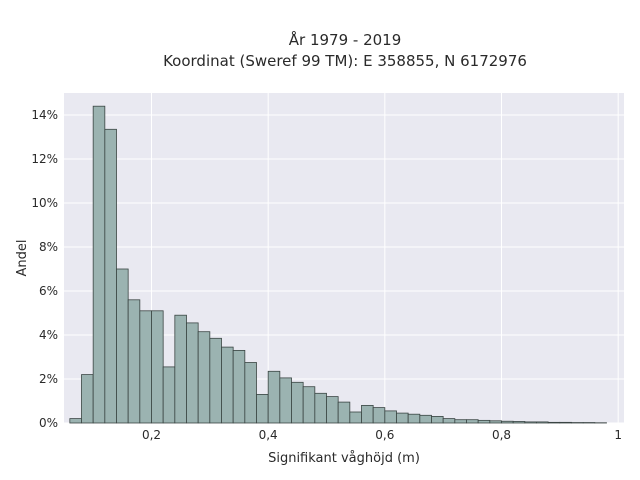 The height and width of the screenshot is (480, 640). Describe the element at coordinates (44, 159) in the screenshot. I see `y-tick-label: 12%` at that location.